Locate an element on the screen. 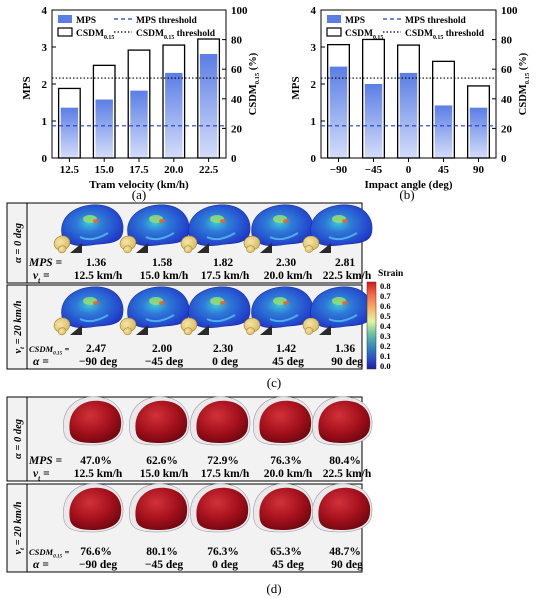  charta-ytick-right-label: 60 is located at coordinates (237, 70).